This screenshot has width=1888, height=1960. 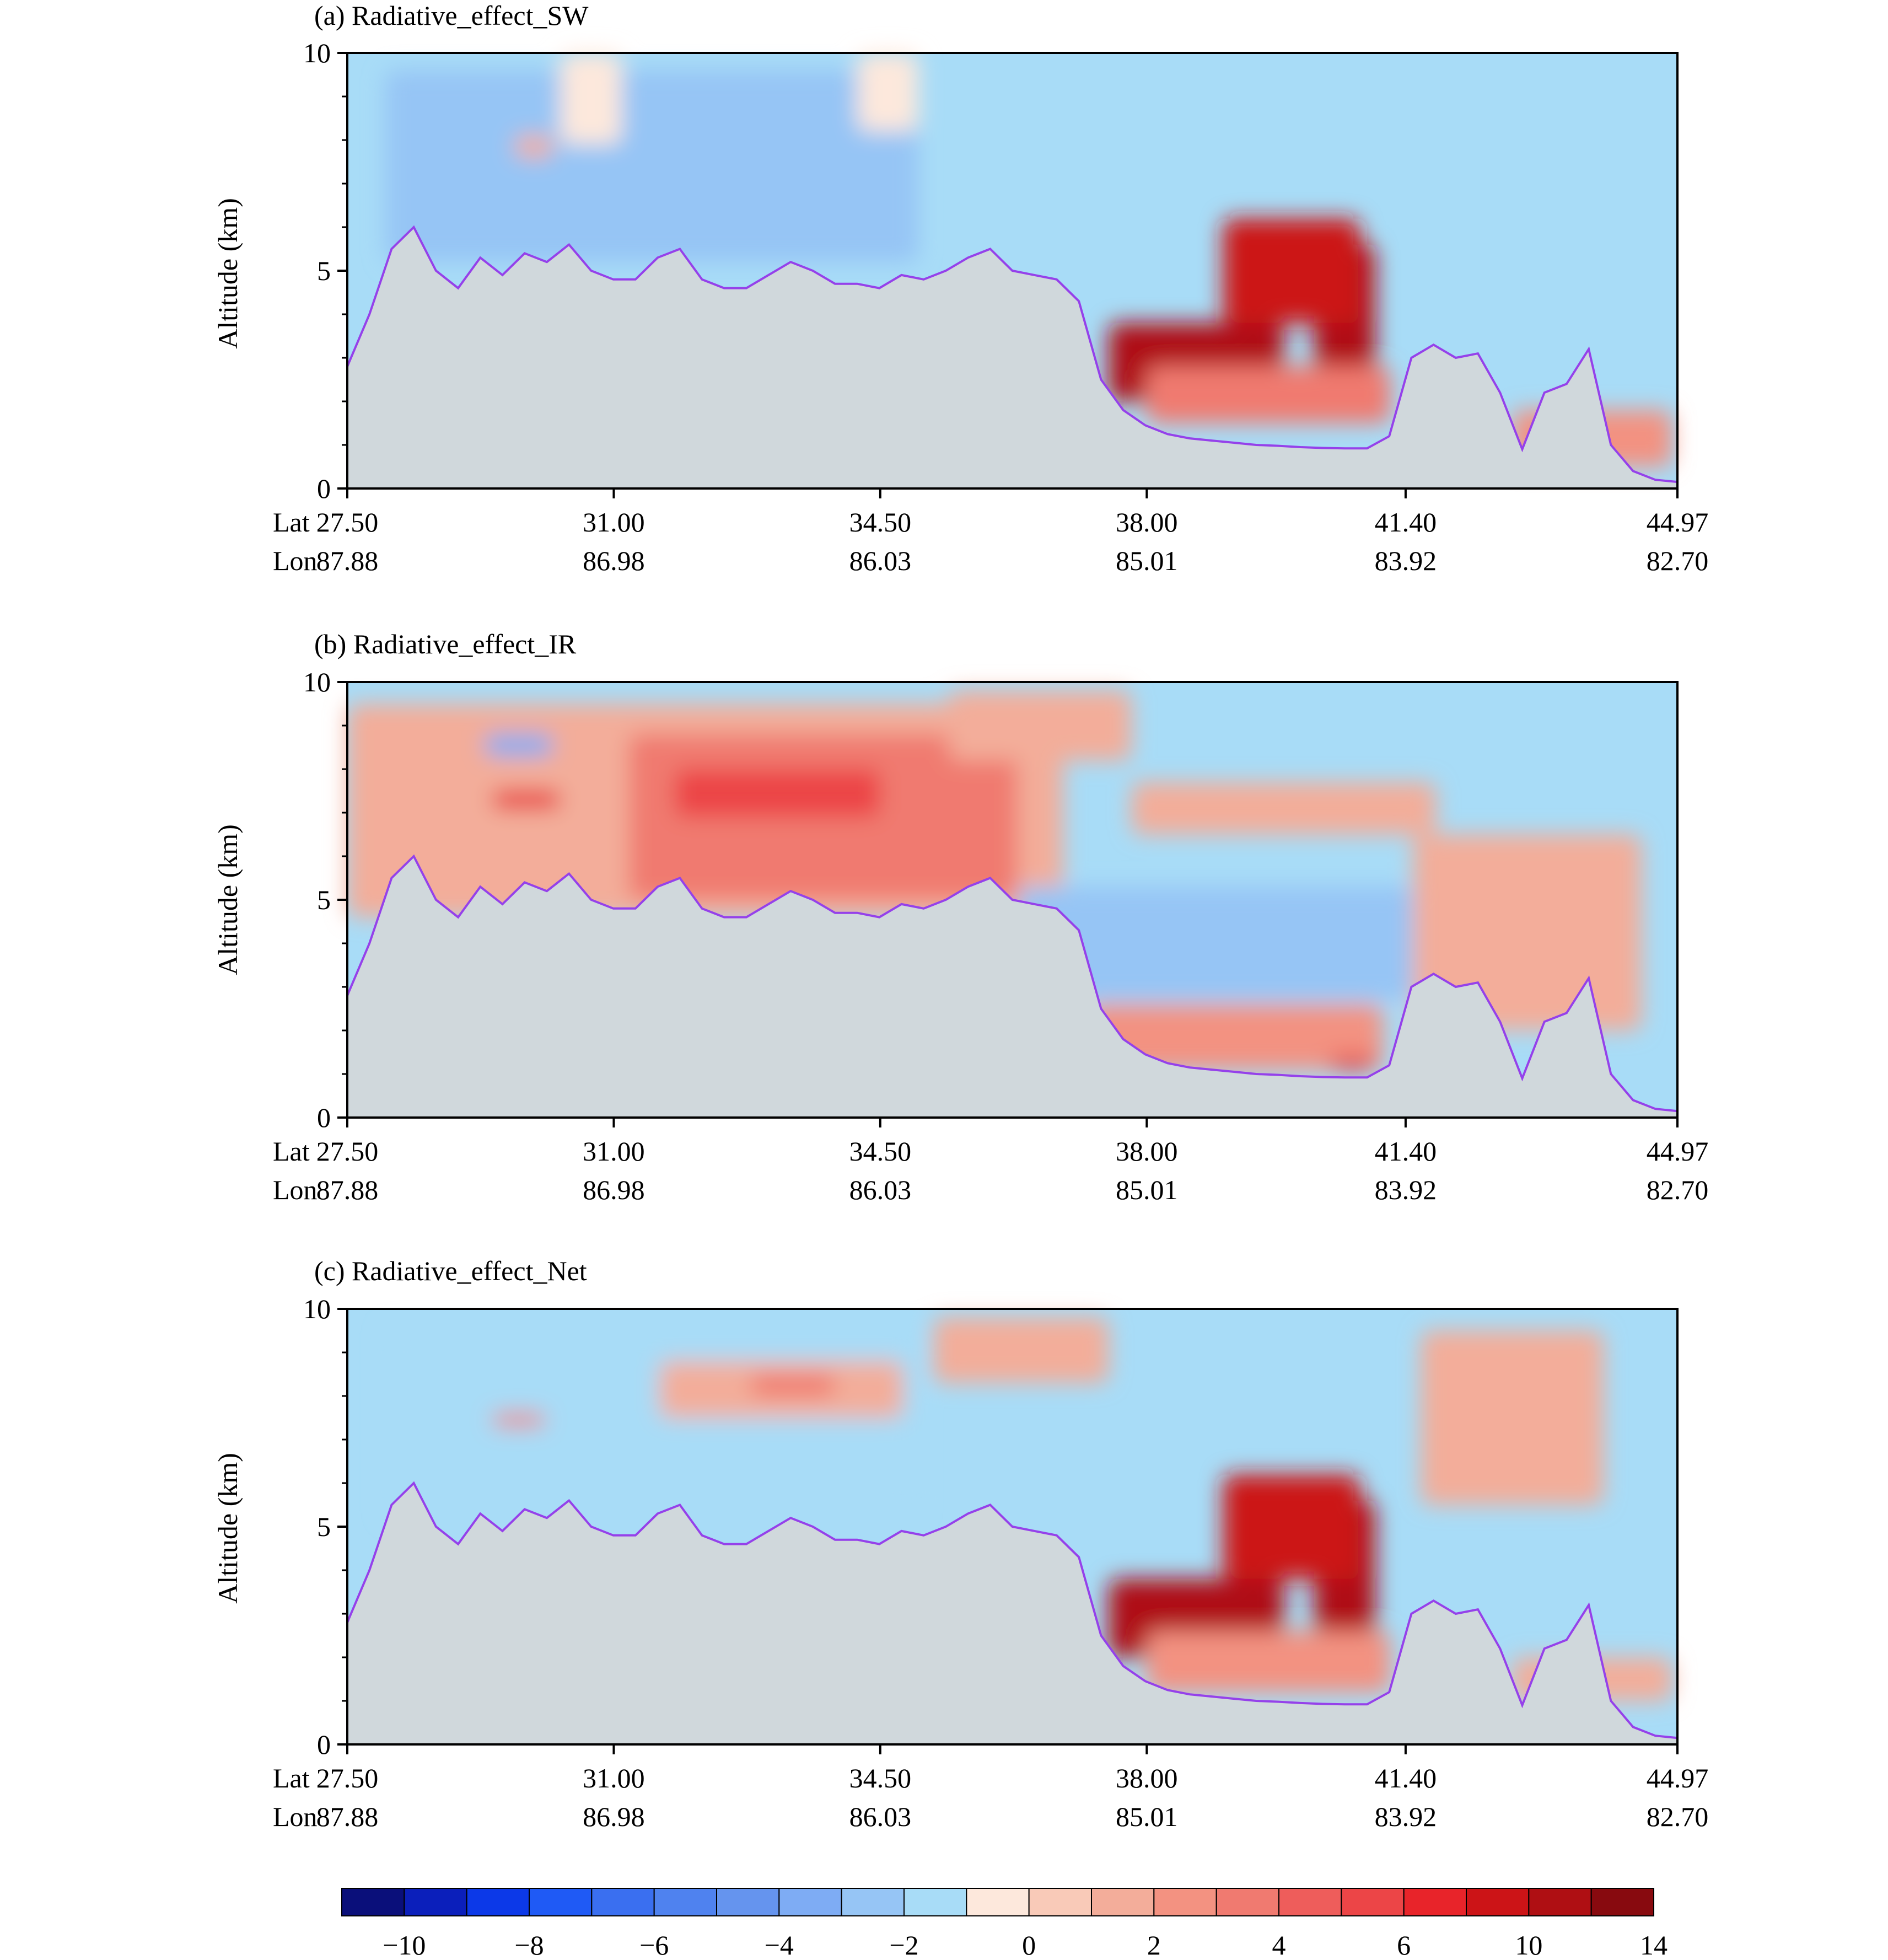 What do you see at coordinates (1528, 1945) in the screenshot?
I see `colorbar-tick-label: 10` at bounding box center [1528, 1945].